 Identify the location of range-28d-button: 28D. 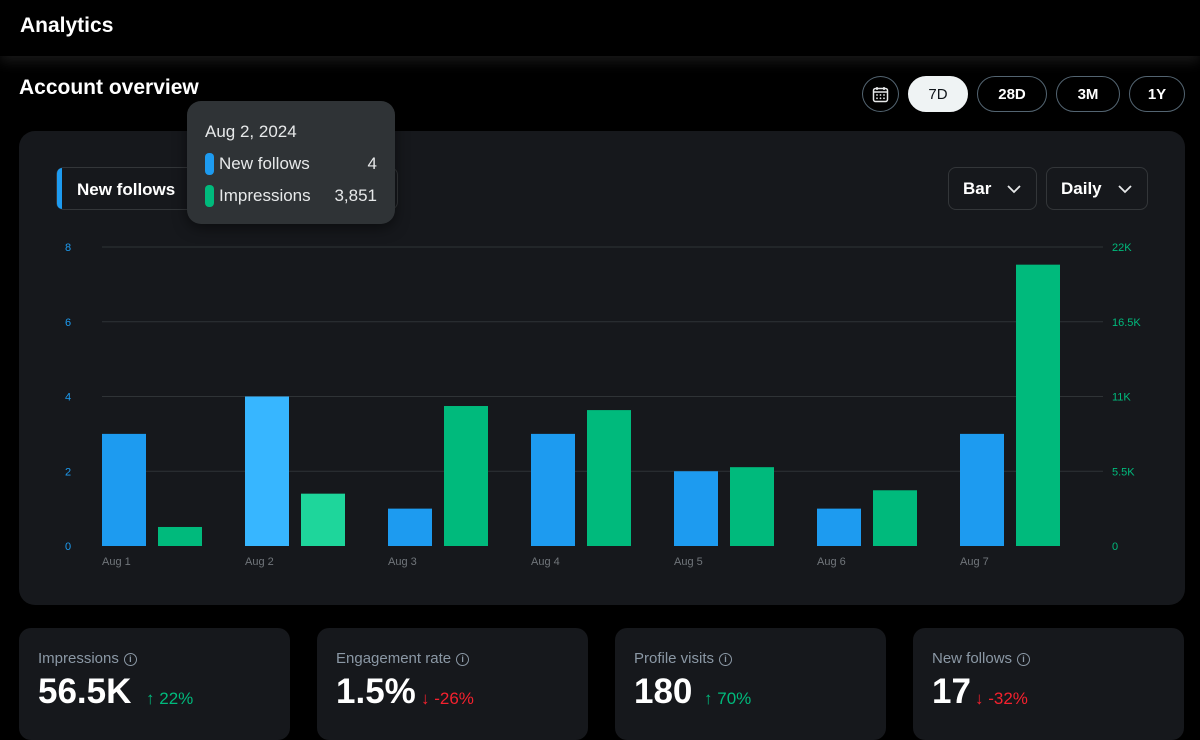
(1012, 94).